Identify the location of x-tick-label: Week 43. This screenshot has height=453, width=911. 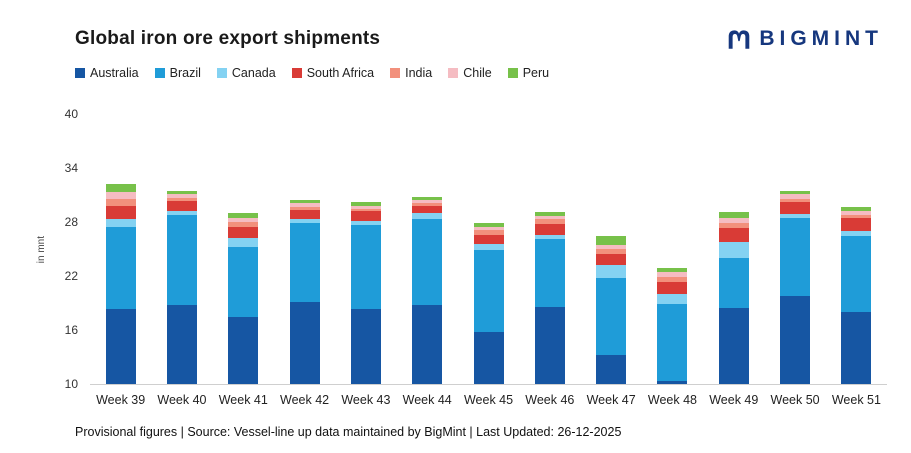
(366, 400).